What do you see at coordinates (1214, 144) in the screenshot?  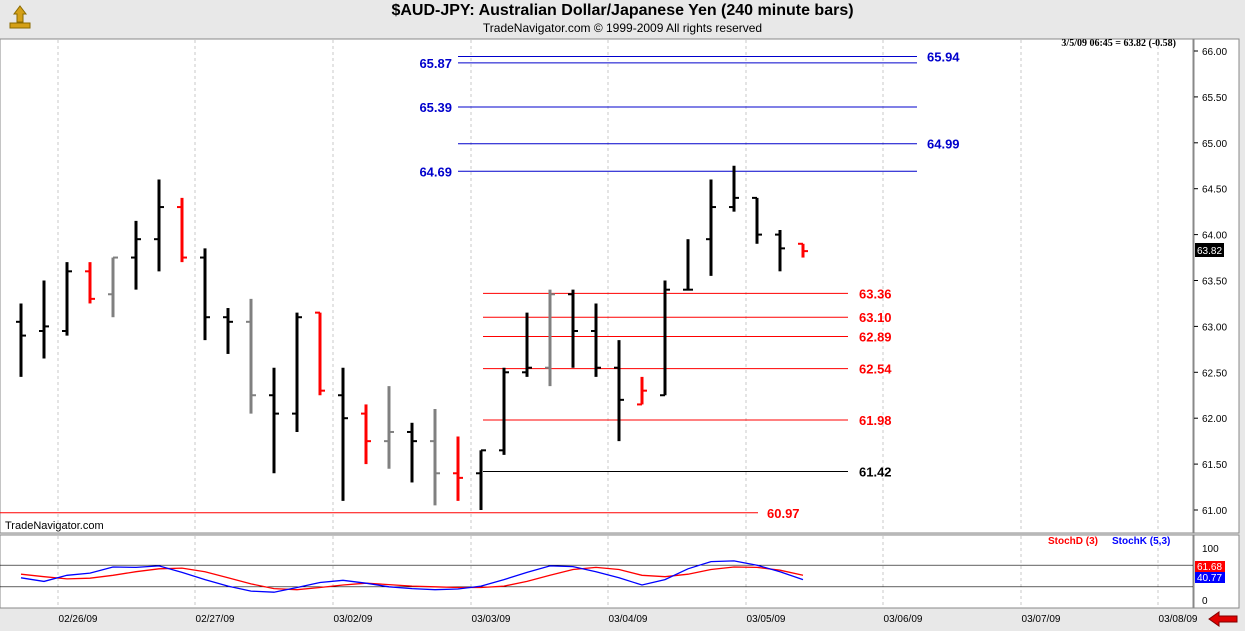 I see `y-tick-label: 65.00` at bounding box center [1214, 144].